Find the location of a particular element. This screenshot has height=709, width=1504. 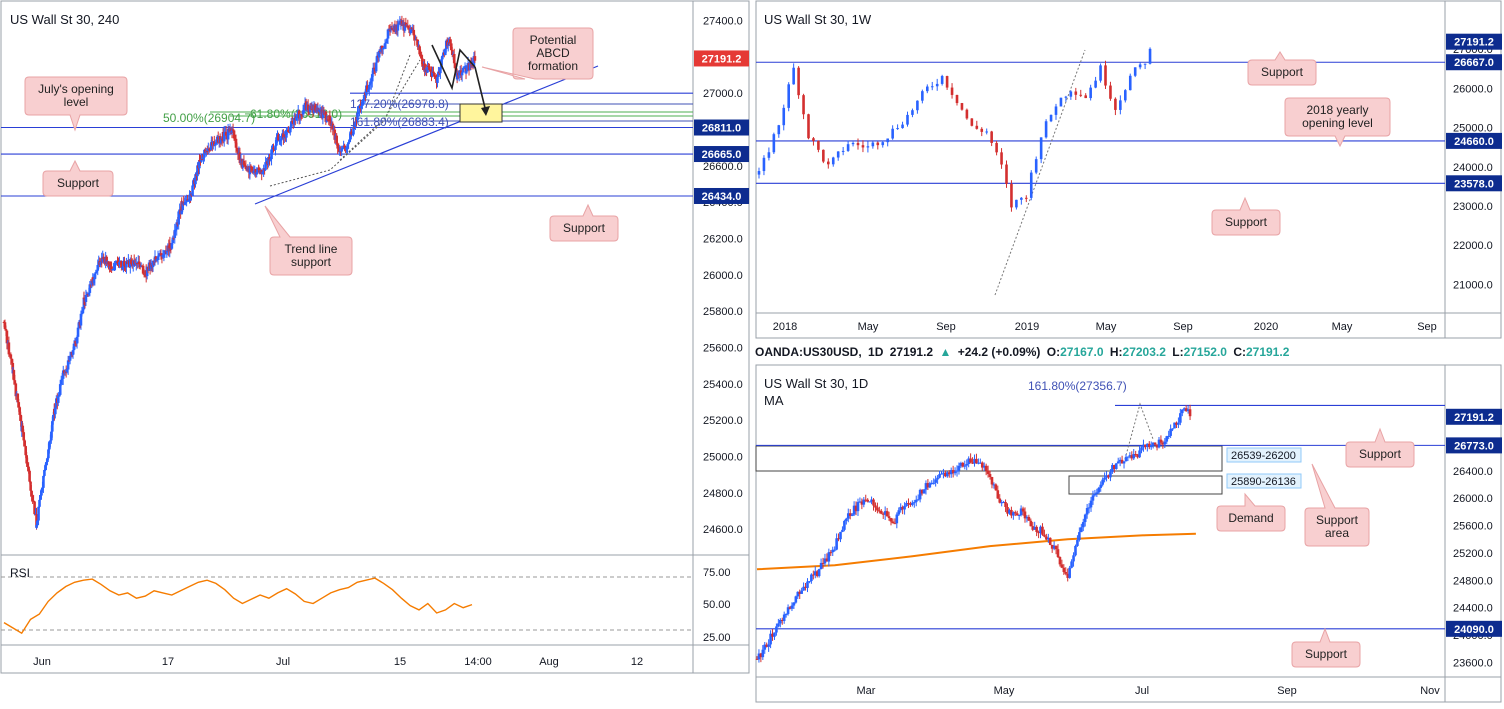

trend-line-support is located at coordinates (426, 135).